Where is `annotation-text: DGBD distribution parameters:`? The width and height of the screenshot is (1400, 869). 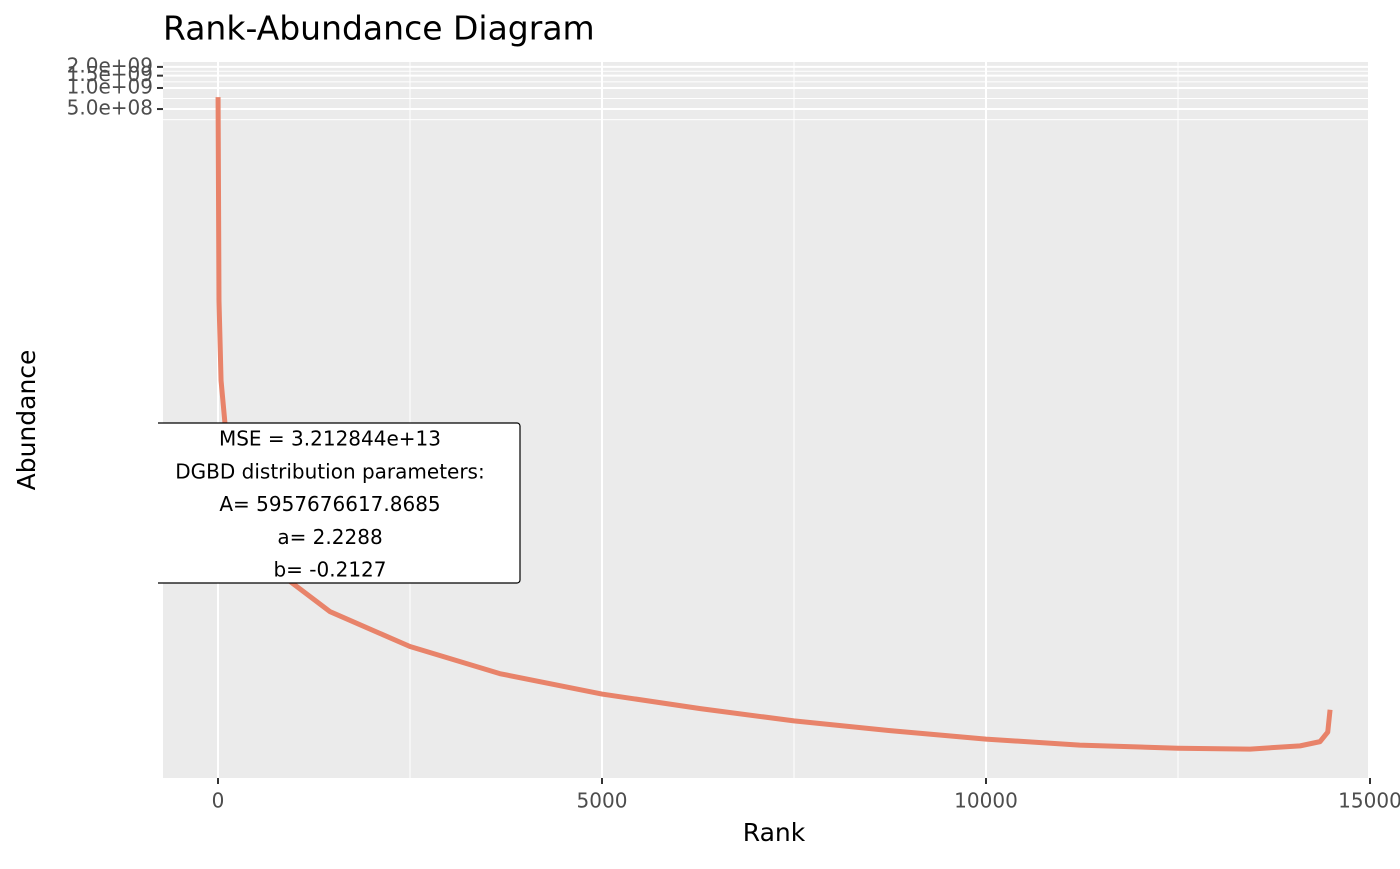 annotation-text: DGBD distribution parameters: is located at coordinates (329, 471).